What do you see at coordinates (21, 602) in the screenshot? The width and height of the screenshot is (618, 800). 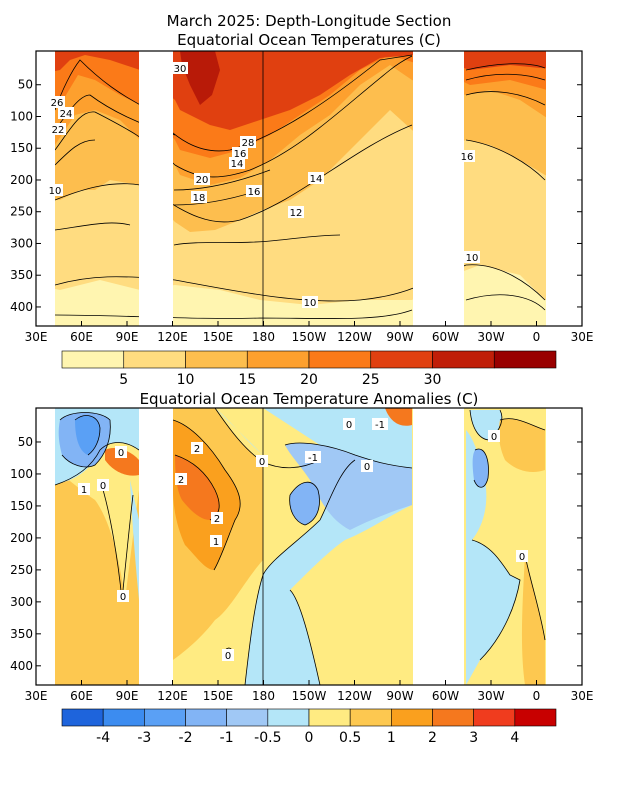 I see `y-tick-label: 300` at bounding box center [21, 602].